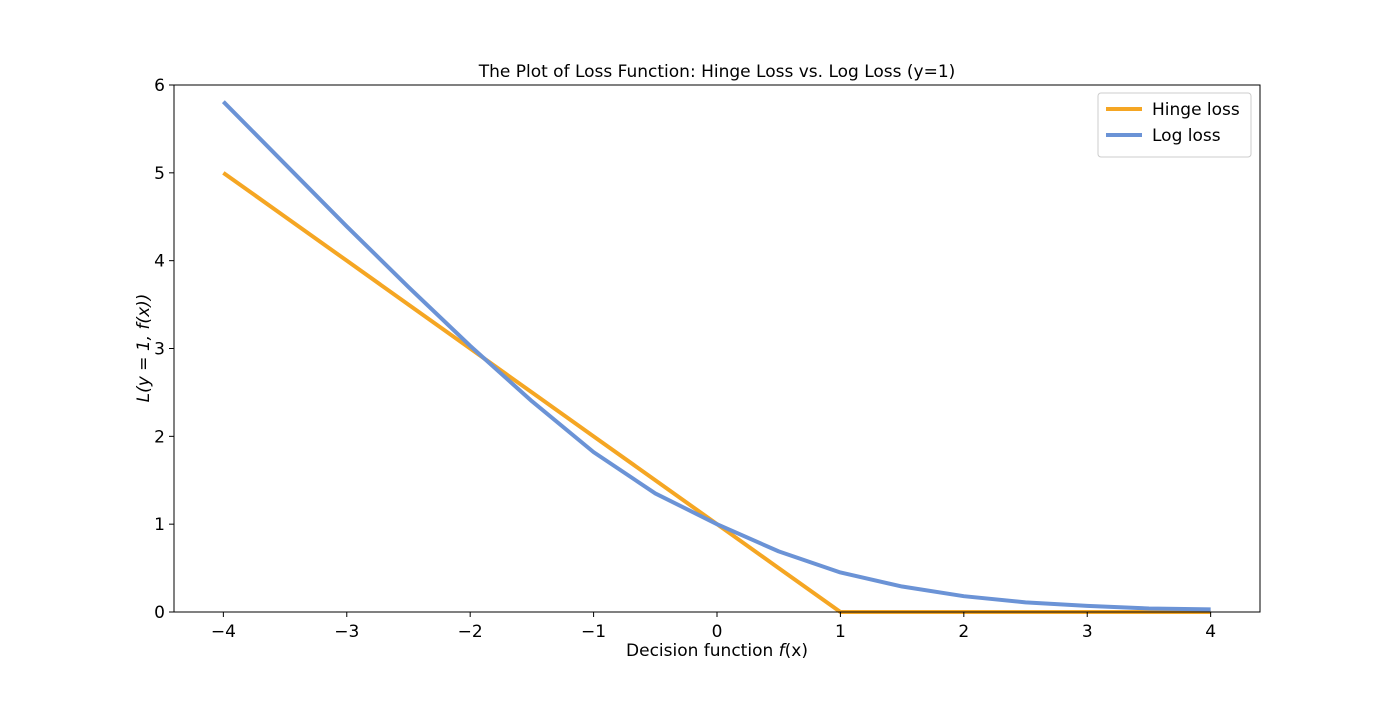  What do you see at coordinates (840, 632) in the screenshot?
I see `x-tick-label: 1` at bounding box center [840, 632].